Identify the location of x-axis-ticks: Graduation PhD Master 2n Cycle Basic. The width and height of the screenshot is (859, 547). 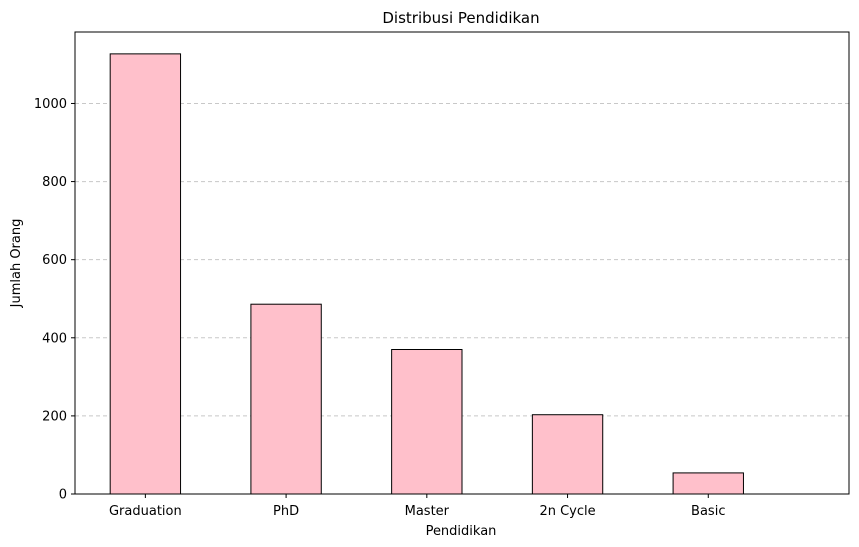
(417, 506).